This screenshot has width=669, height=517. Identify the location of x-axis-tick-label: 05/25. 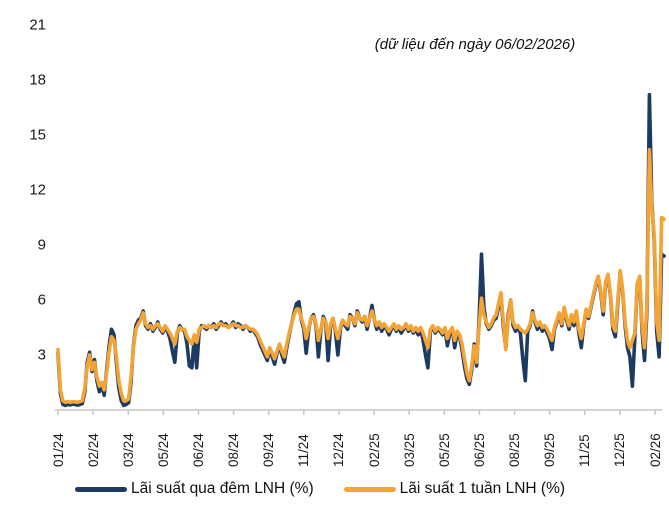
(444, 450).